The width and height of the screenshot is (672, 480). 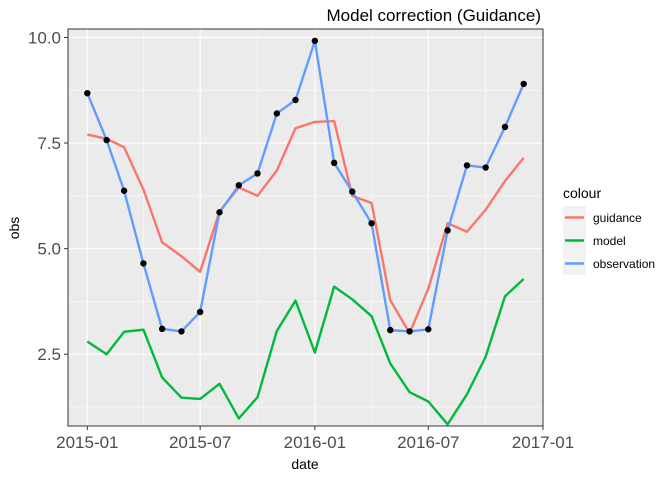 I want to click on x-tick-label: 2016-07, so click(x=428, y=442).